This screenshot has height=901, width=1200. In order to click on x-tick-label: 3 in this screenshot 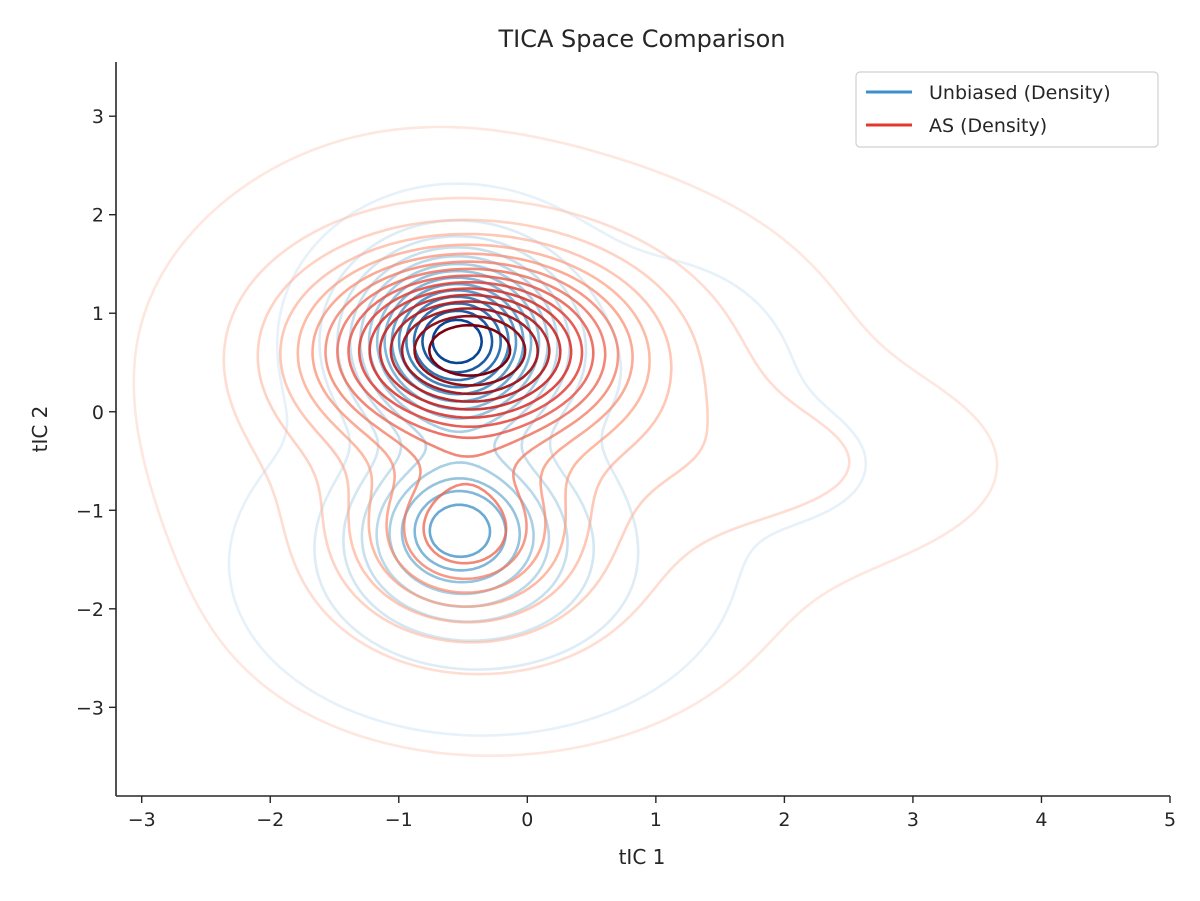, I will do `click(913, 820)`.